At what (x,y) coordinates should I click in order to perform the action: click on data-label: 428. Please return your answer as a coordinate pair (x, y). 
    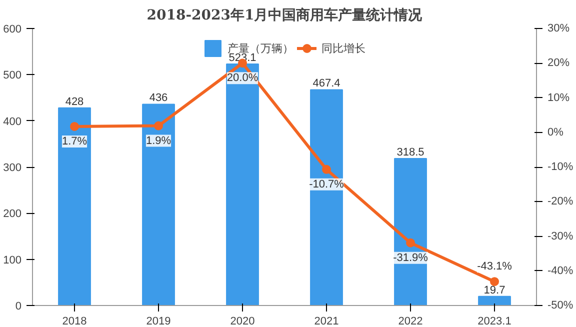
    Looking at the image, I should click on (74, 102).